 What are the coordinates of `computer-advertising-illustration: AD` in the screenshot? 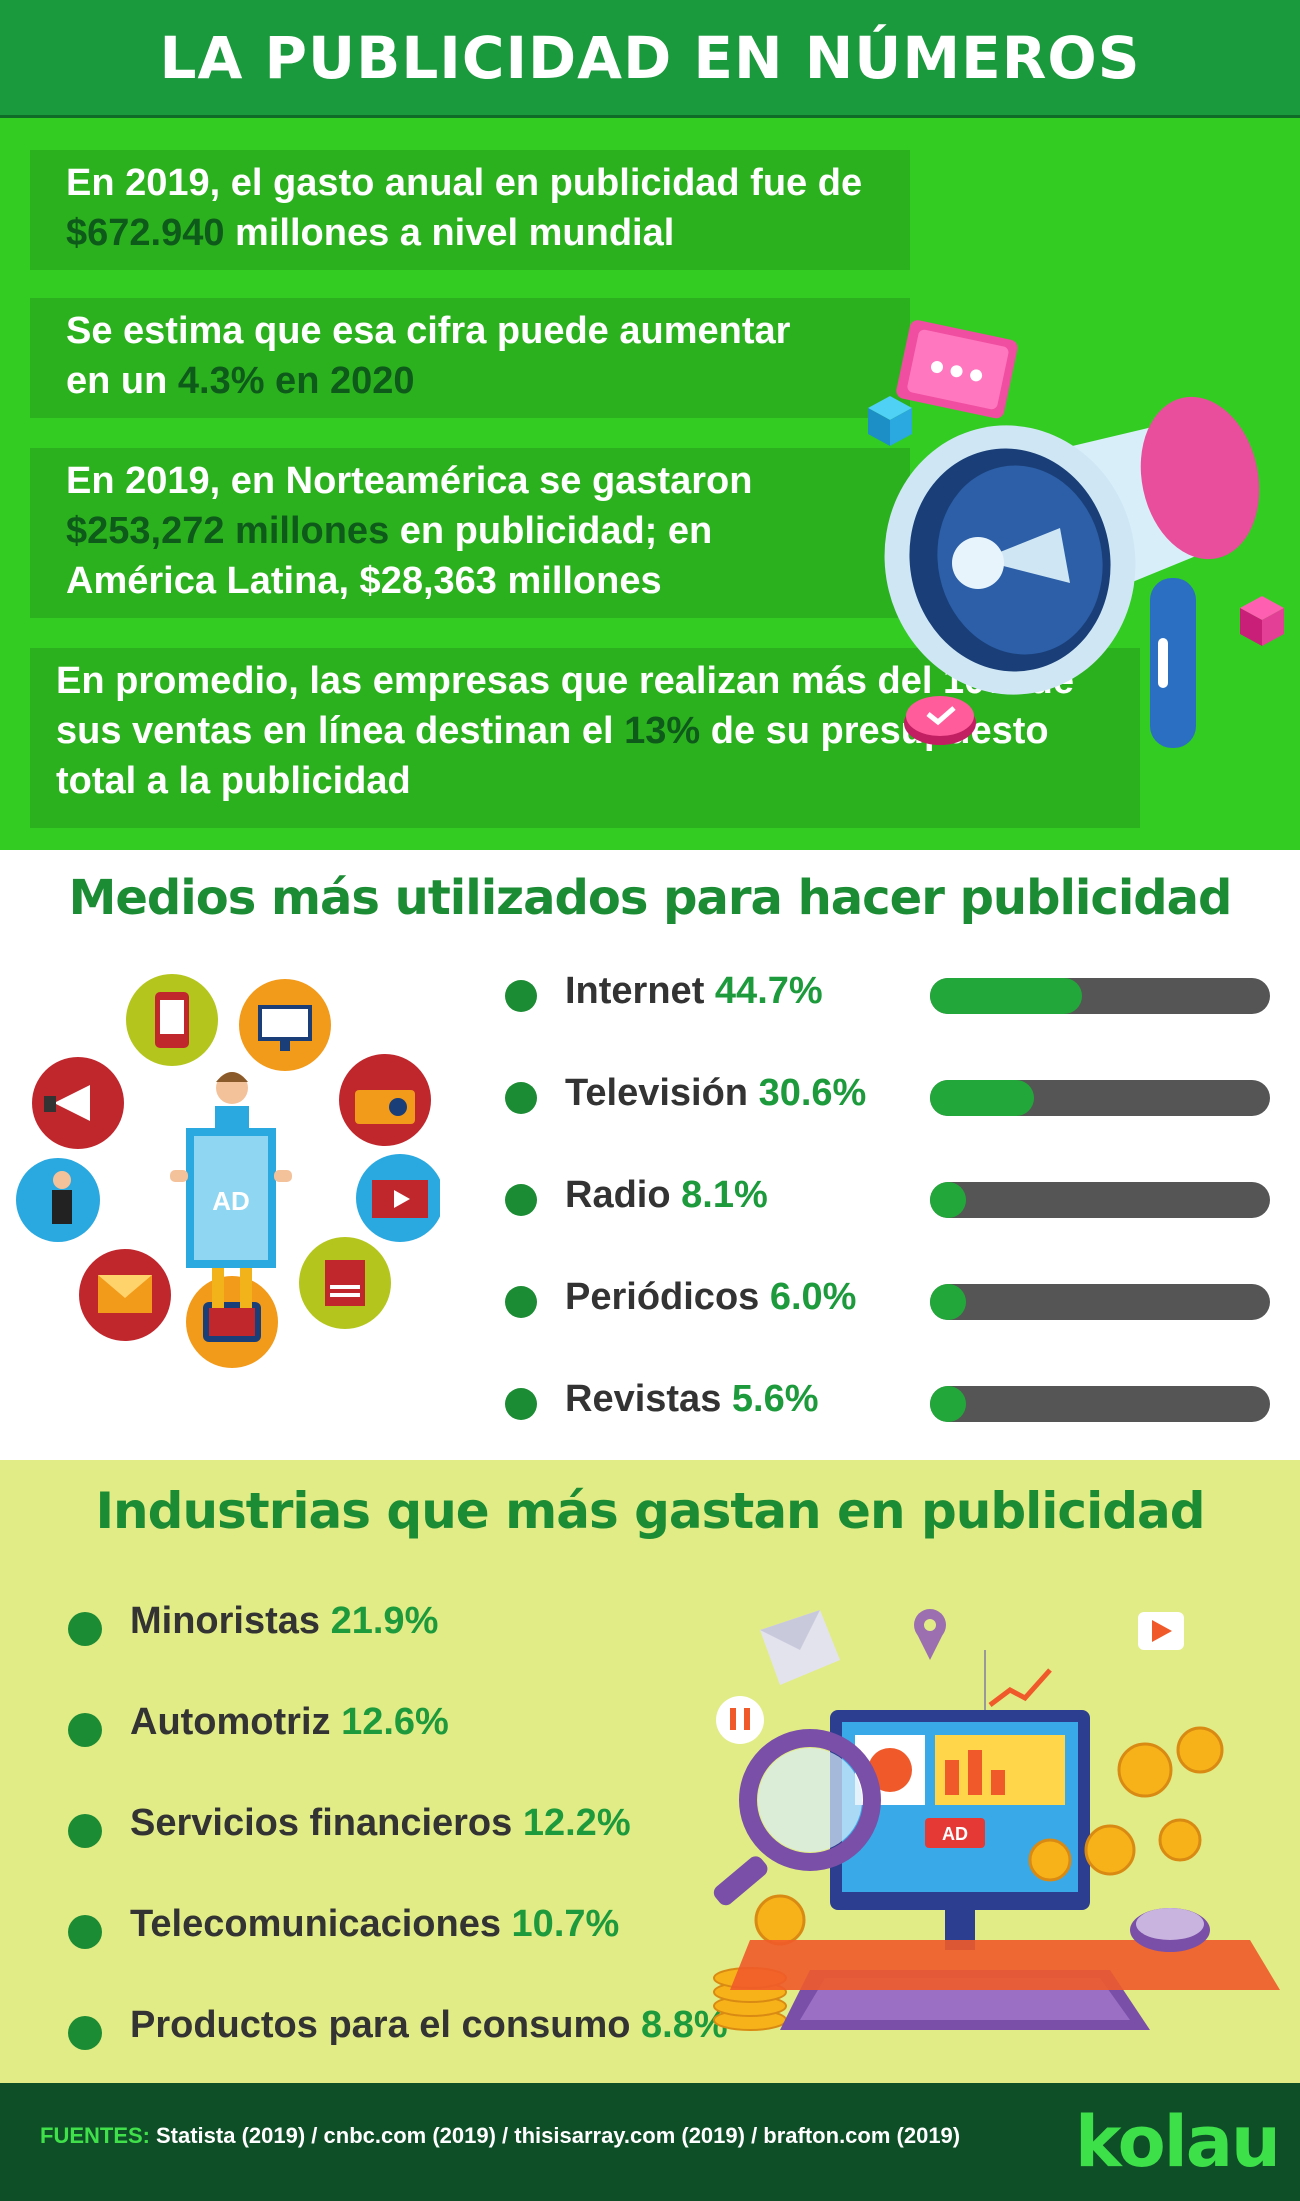 It's located at (996, 1820).